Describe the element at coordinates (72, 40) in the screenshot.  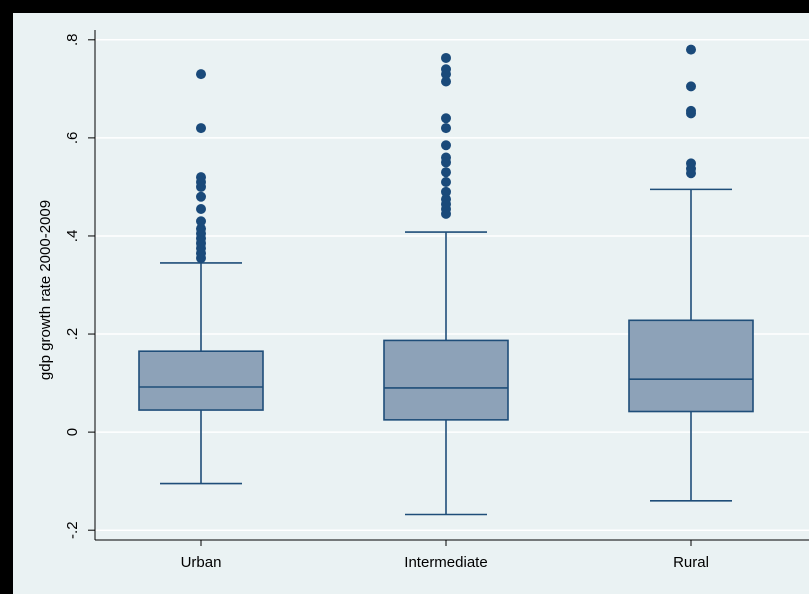
I see `y-tick-label: .8` at that location.